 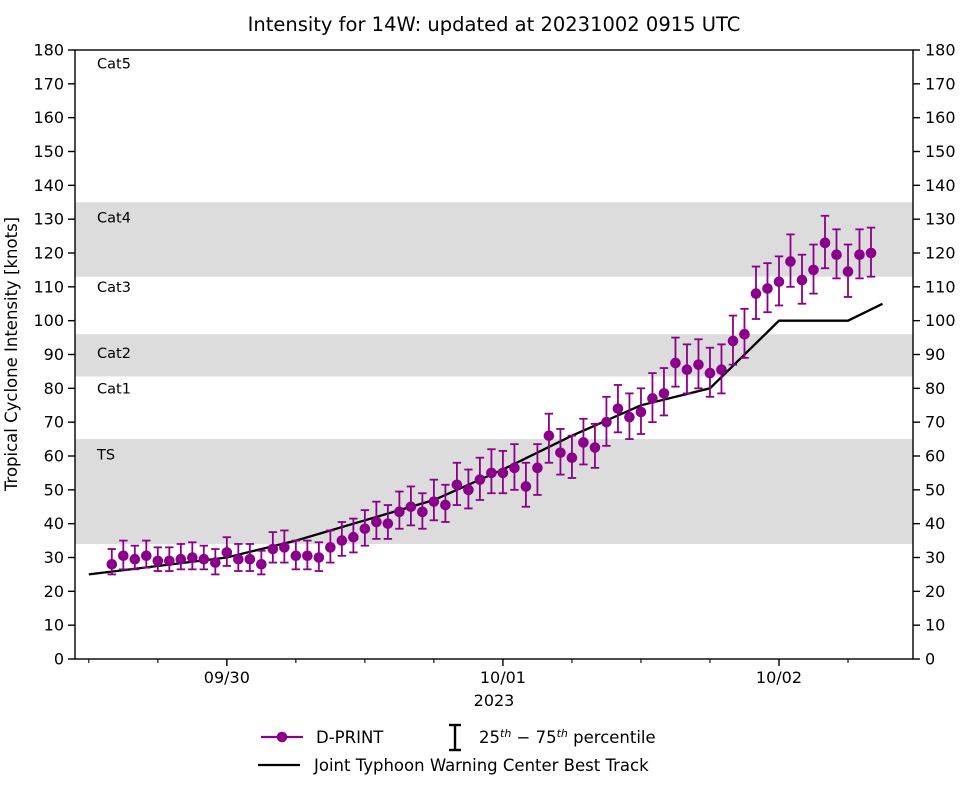 What do you see at coordinates (59, 659) in the screenshot?
I see `y-tick-label-left: 0` at bounding box center [59, 659].